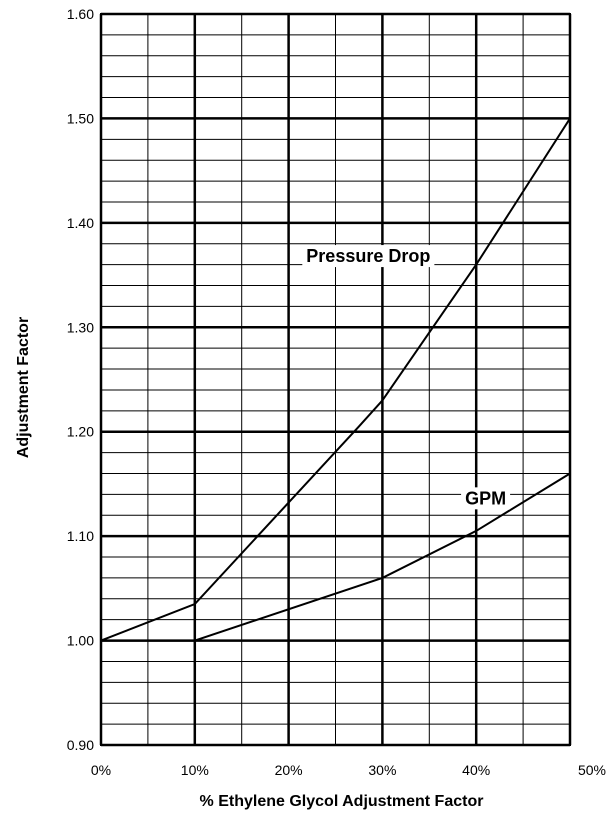 The width and height of the screenshot is (612, 815). Describe the element at coordinates (348, 770) in the screenshot. I see `x-tick-labels: 0% 10% 20% 30% 40% 50%` at that location.